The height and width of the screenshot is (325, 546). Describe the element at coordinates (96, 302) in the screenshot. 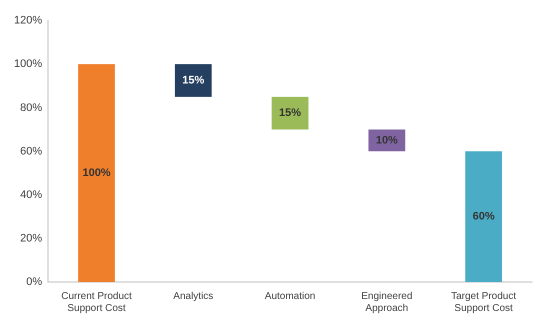

I see `x-tick-label: Current Product Support Cost` at that location.